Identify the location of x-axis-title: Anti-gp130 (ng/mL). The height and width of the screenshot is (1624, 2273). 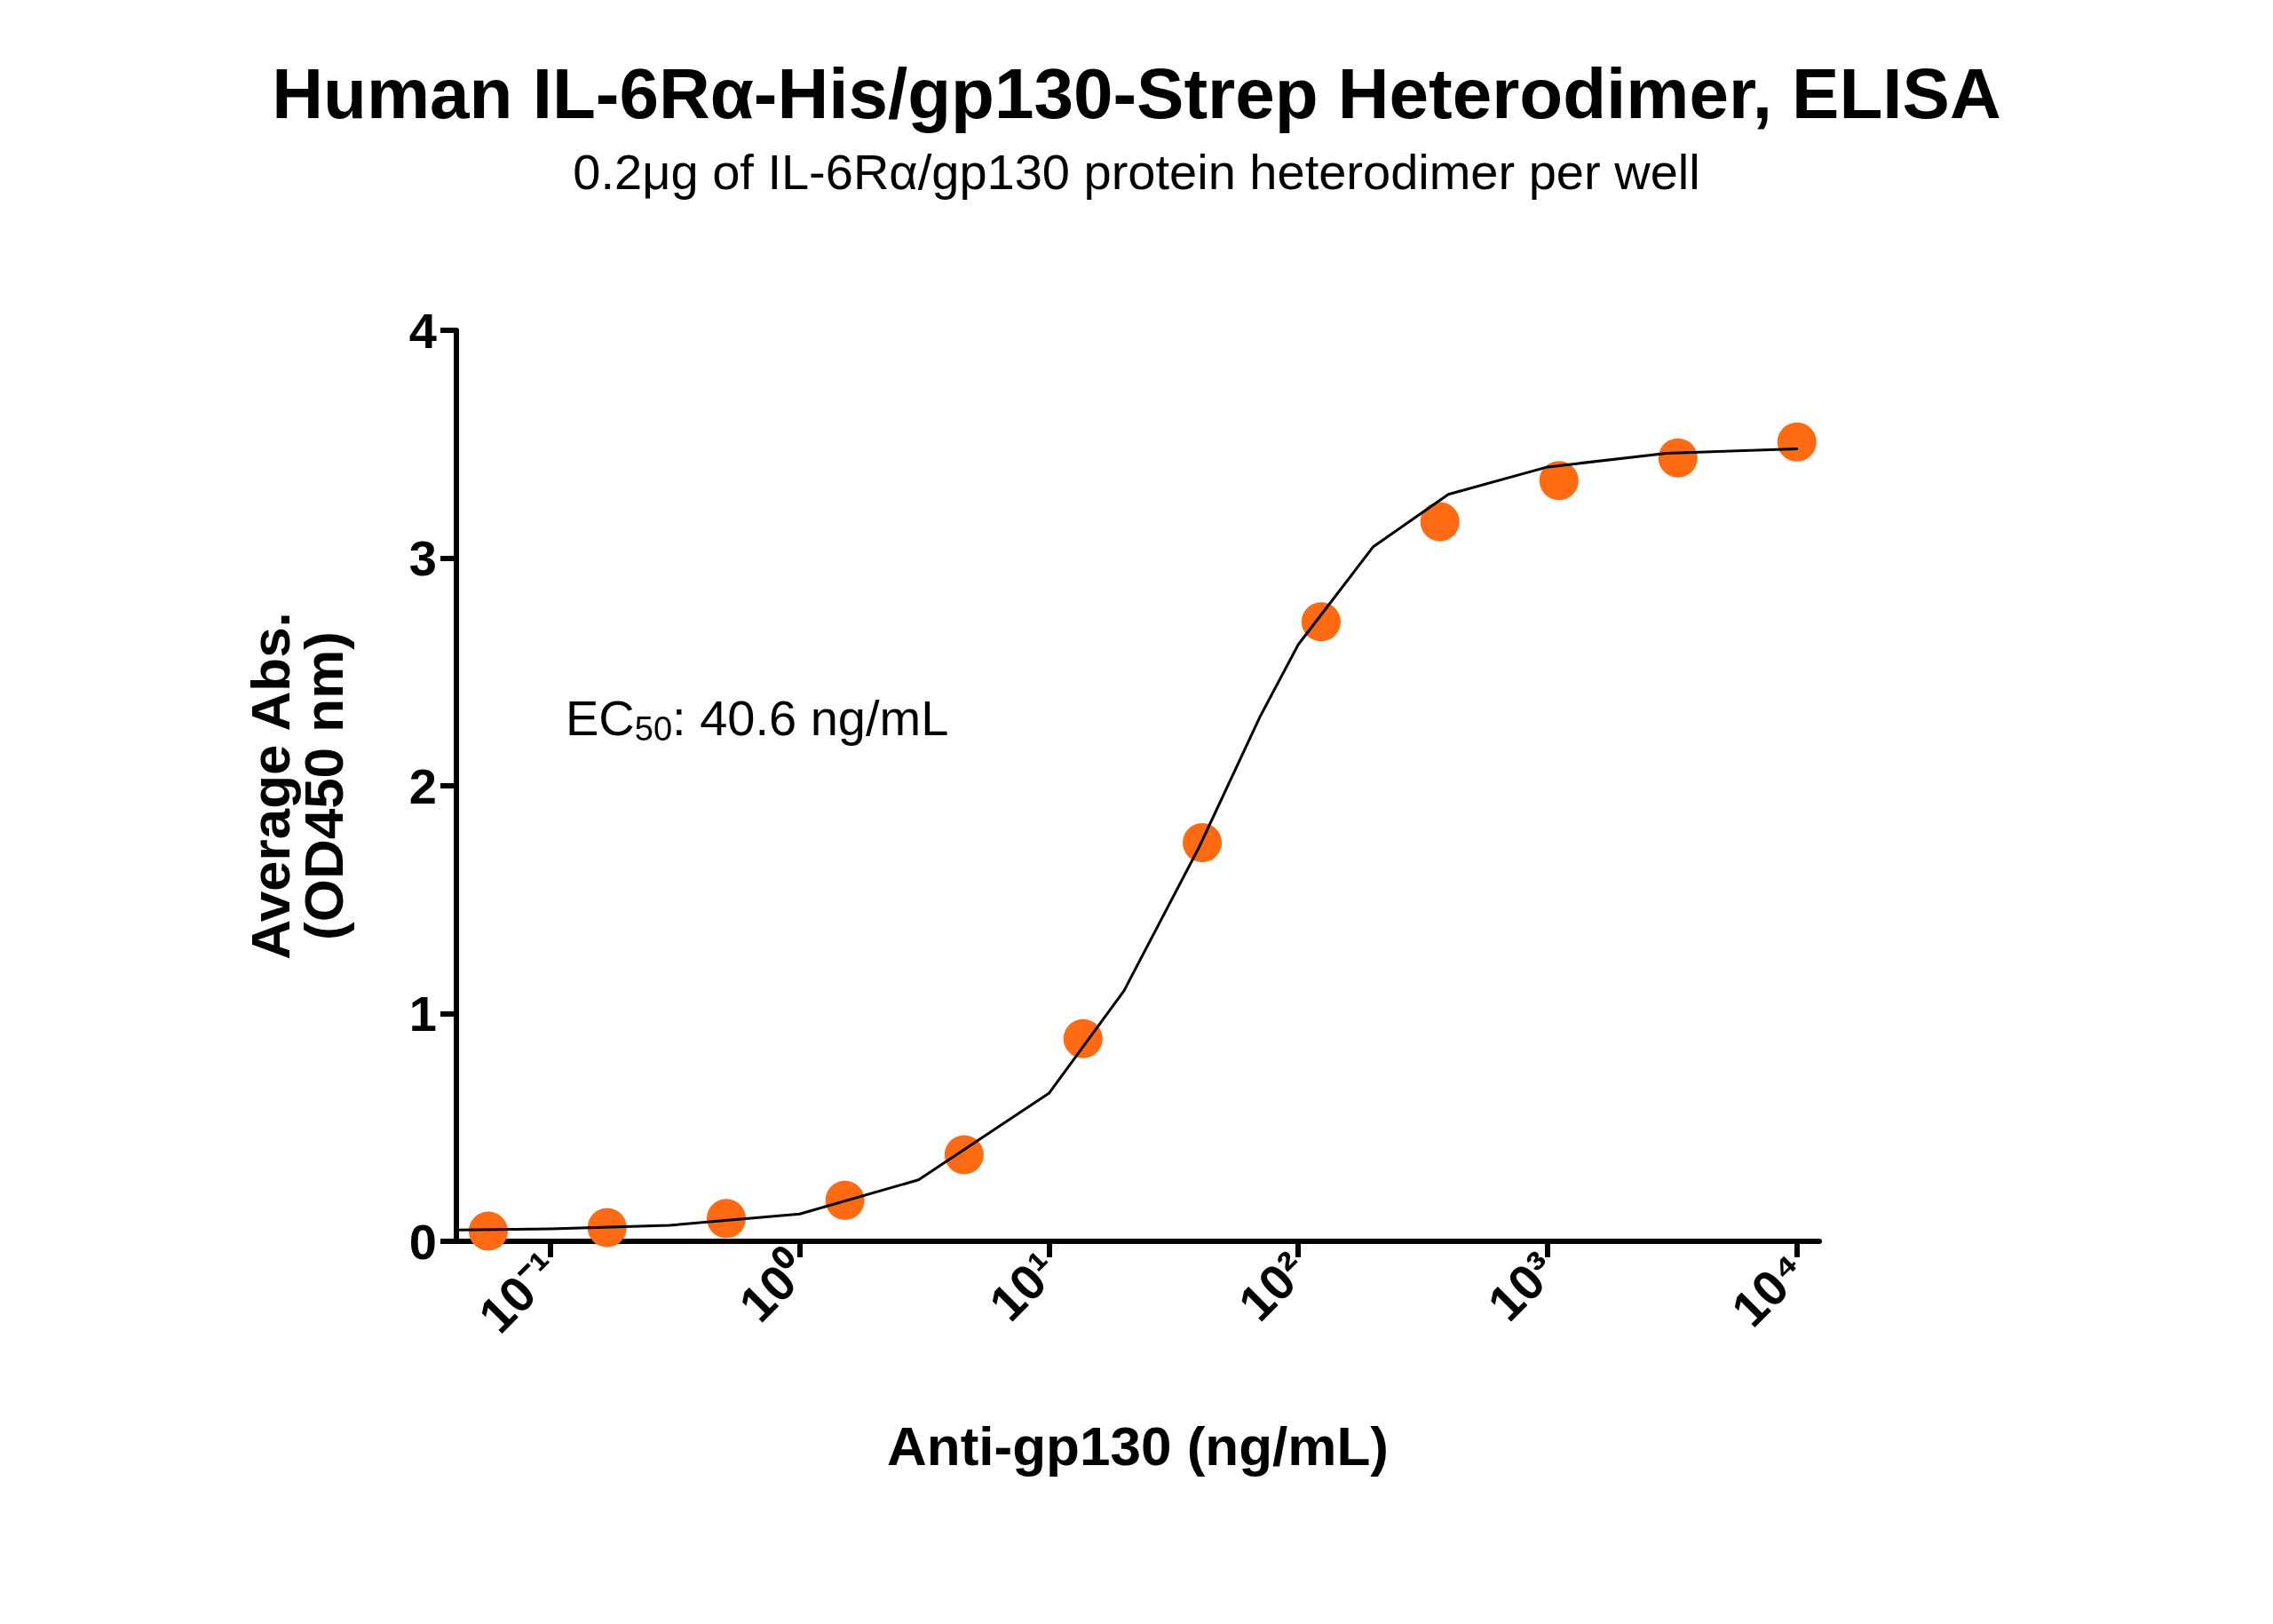
(1138, 1445).